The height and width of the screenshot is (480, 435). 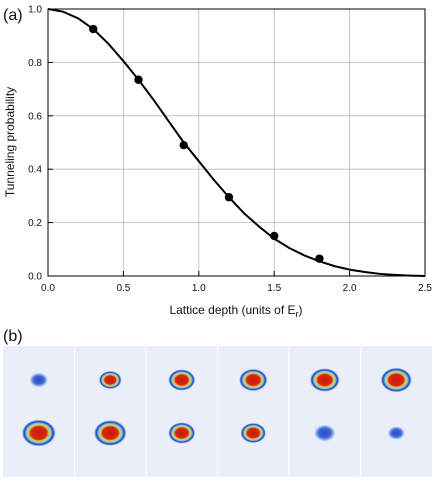 What do you see at coordinates (274, 288) in the screenshot?
I see `x-tick-label: 1.5` at bounding box center [274, 288].